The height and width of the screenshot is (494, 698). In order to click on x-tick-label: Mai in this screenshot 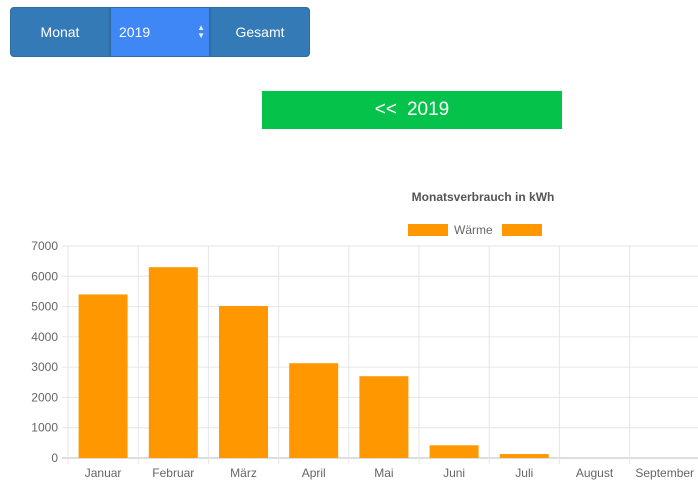, I will do `click(383, 473)`.